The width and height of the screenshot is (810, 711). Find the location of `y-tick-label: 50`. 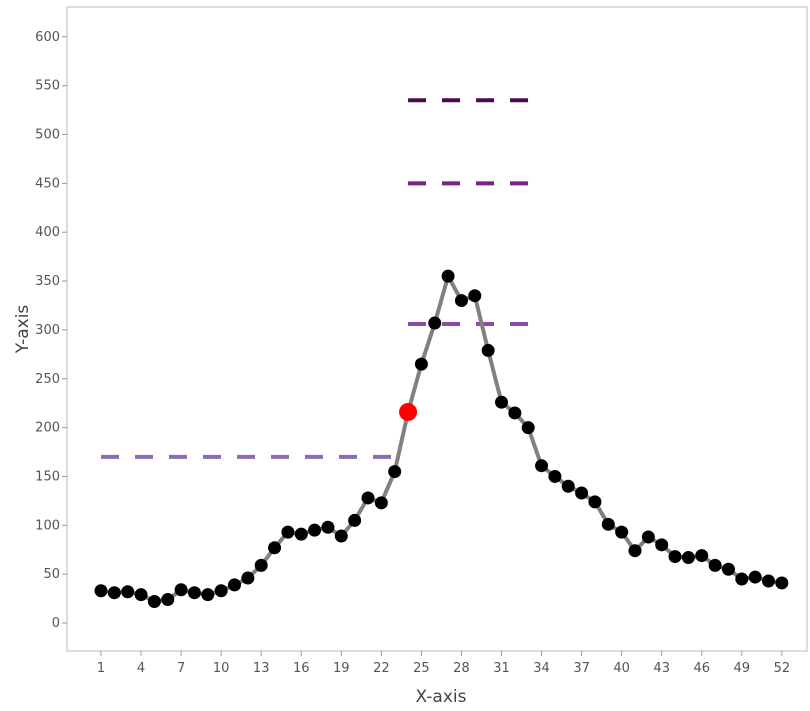

y-tick-label: 50 is located at coordinates (51, 574).